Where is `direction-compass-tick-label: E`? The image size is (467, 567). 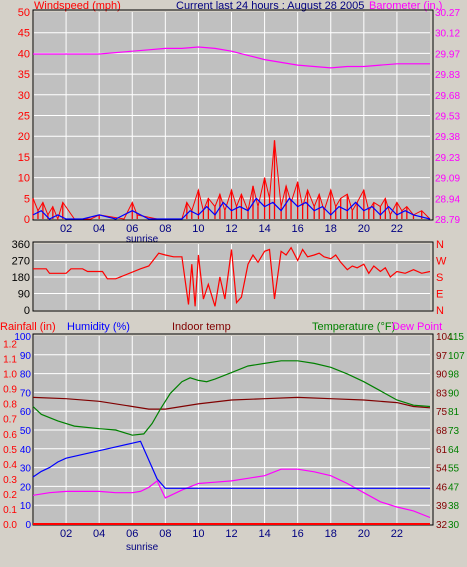
direction-compass-tick-label: E is located at coordinates (439, 295).